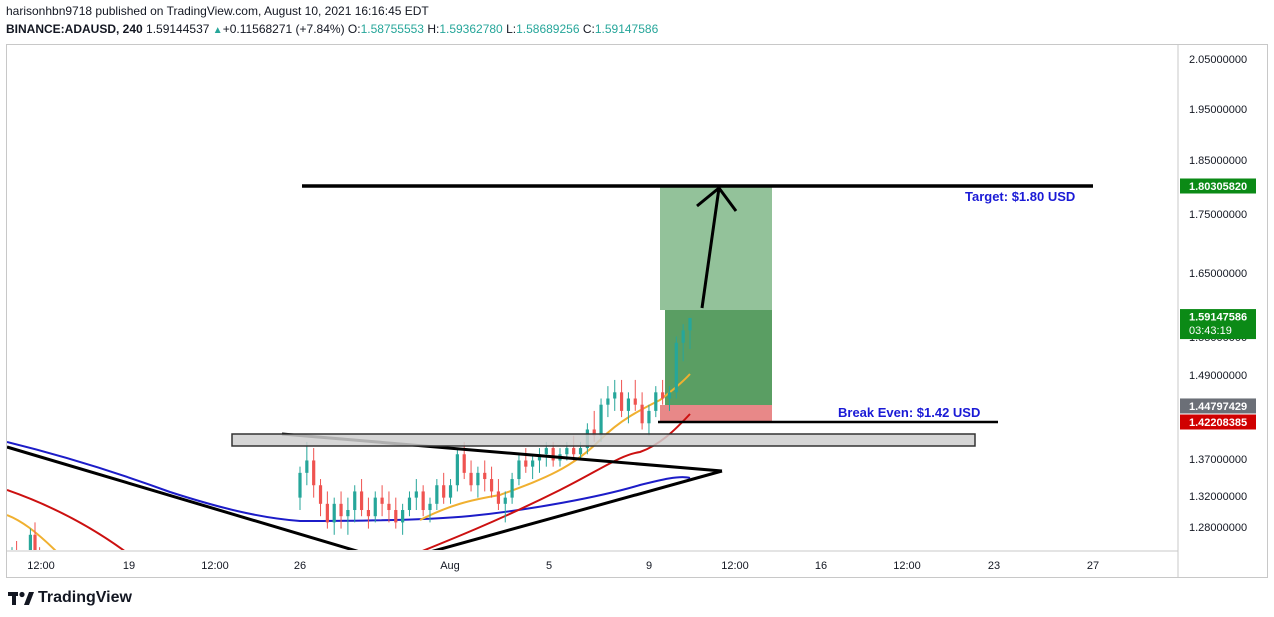  Describe the element at coordinates (354, 29) in the screenshot. I see `open-label: O:` at that location.